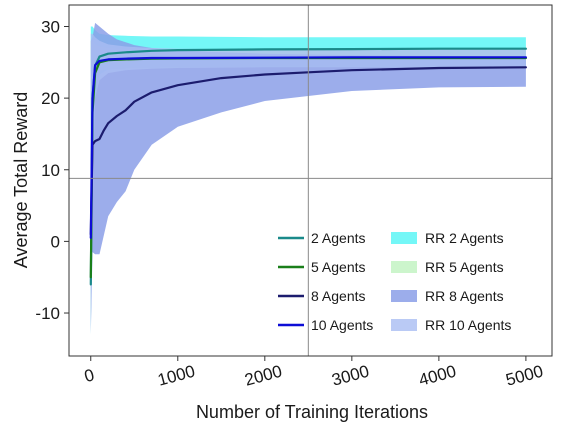 The height and width of the screenshot is (434, 565). I want to click on legend-item-8-agents: 8 Agents, so click(322, 296).